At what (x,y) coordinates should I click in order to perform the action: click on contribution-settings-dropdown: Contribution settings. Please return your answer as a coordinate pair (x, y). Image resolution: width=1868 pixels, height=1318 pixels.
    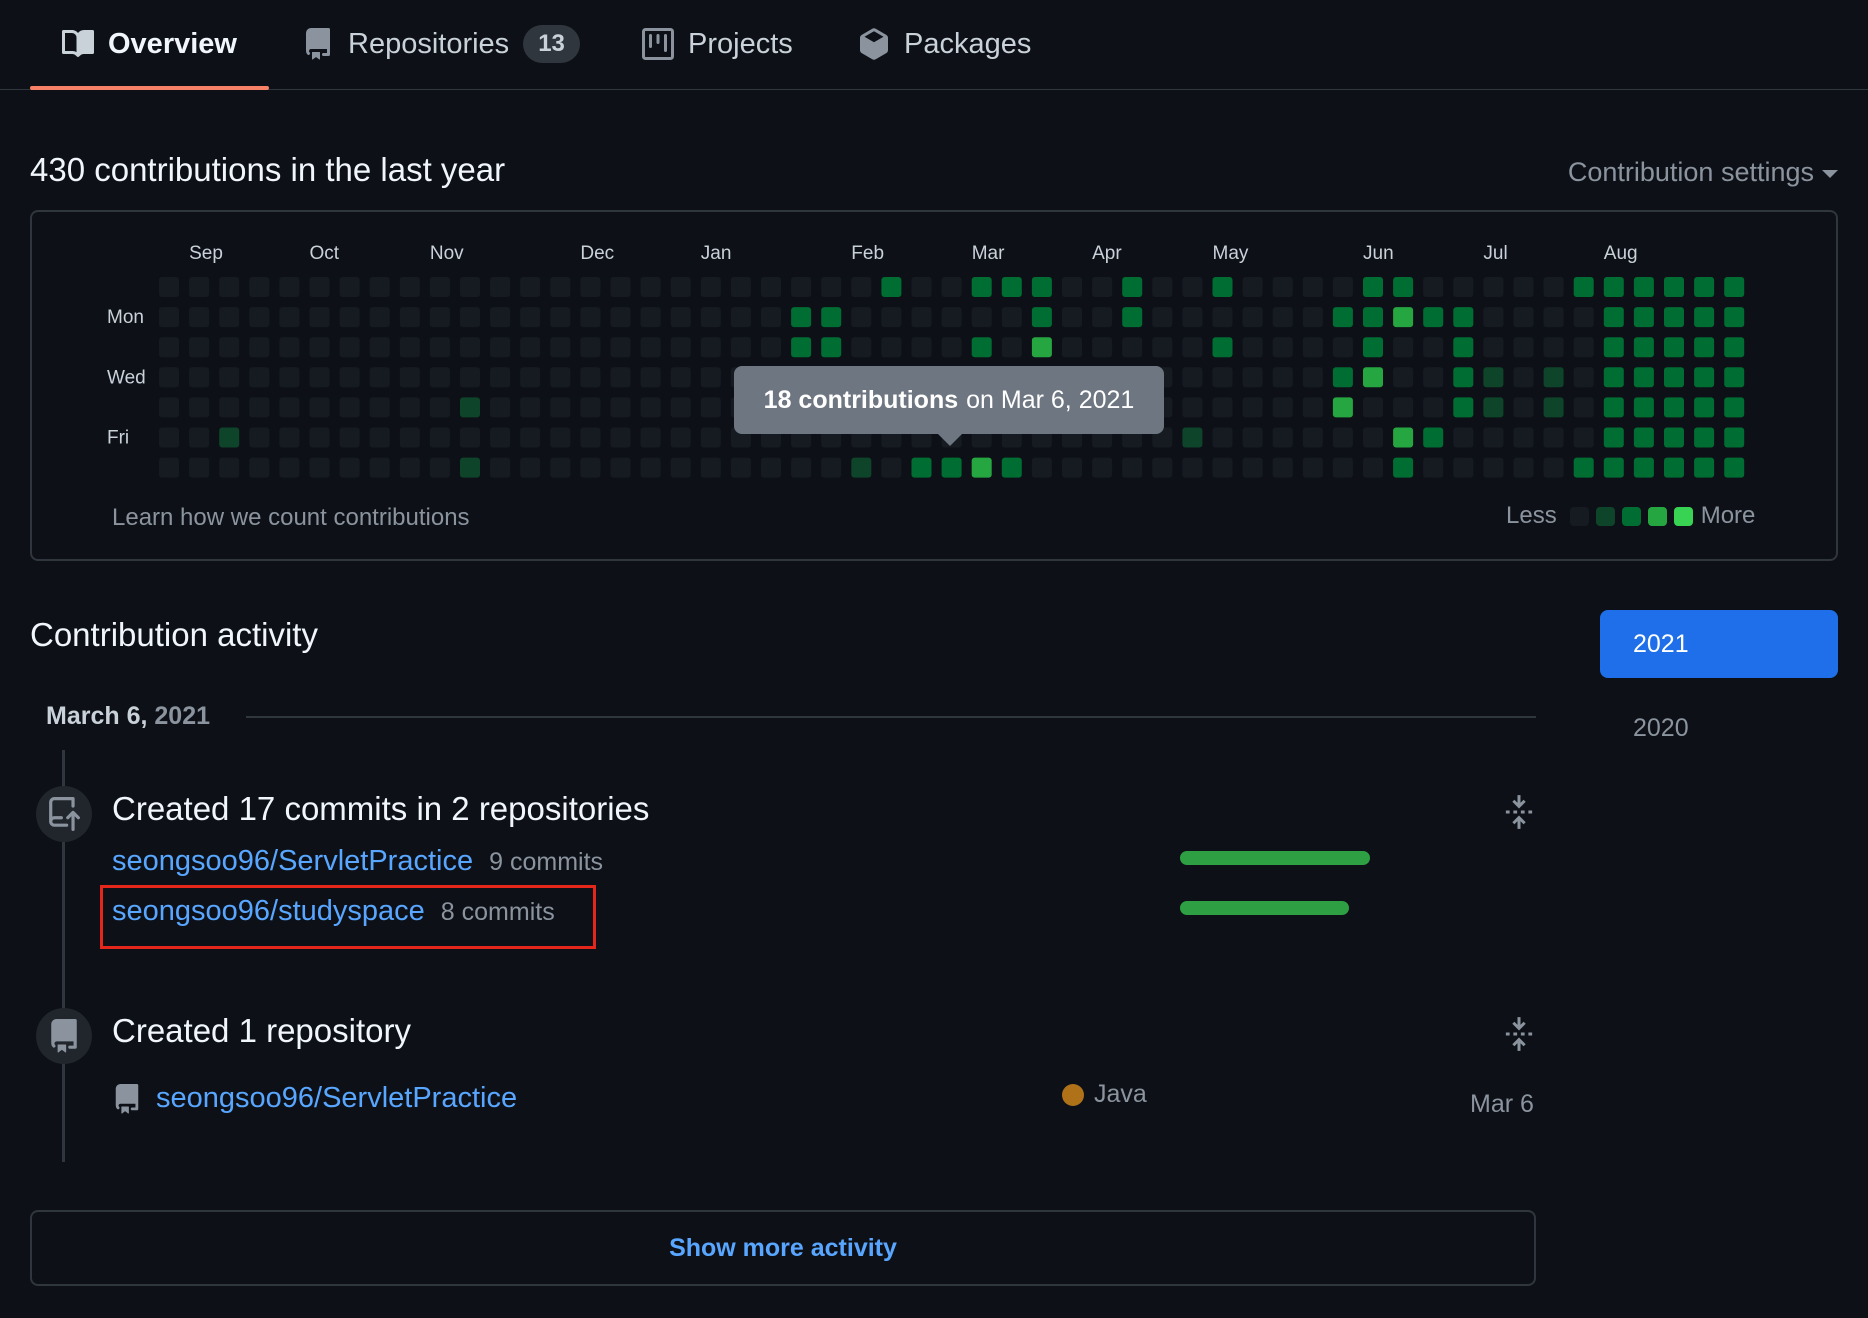
    Looking at the image, I should click on (1703, 172).